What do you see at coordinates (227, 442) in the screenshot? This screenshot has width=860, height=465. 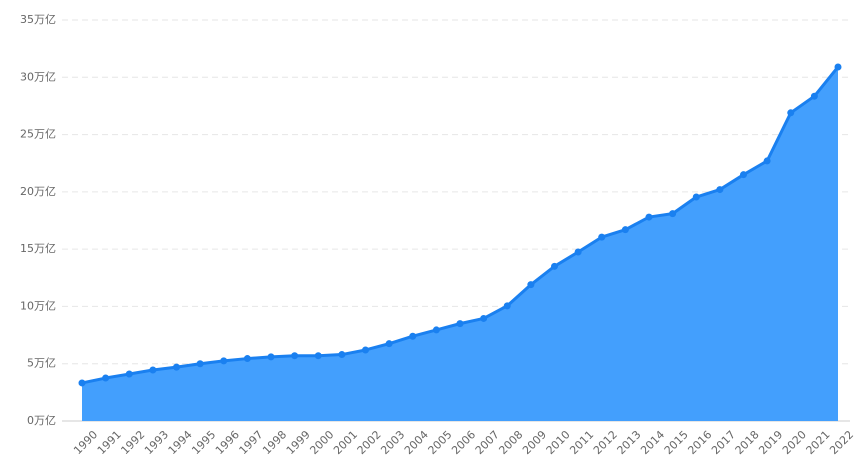 I see `x-tick-label: 1996` at bounding box center [227, 442].